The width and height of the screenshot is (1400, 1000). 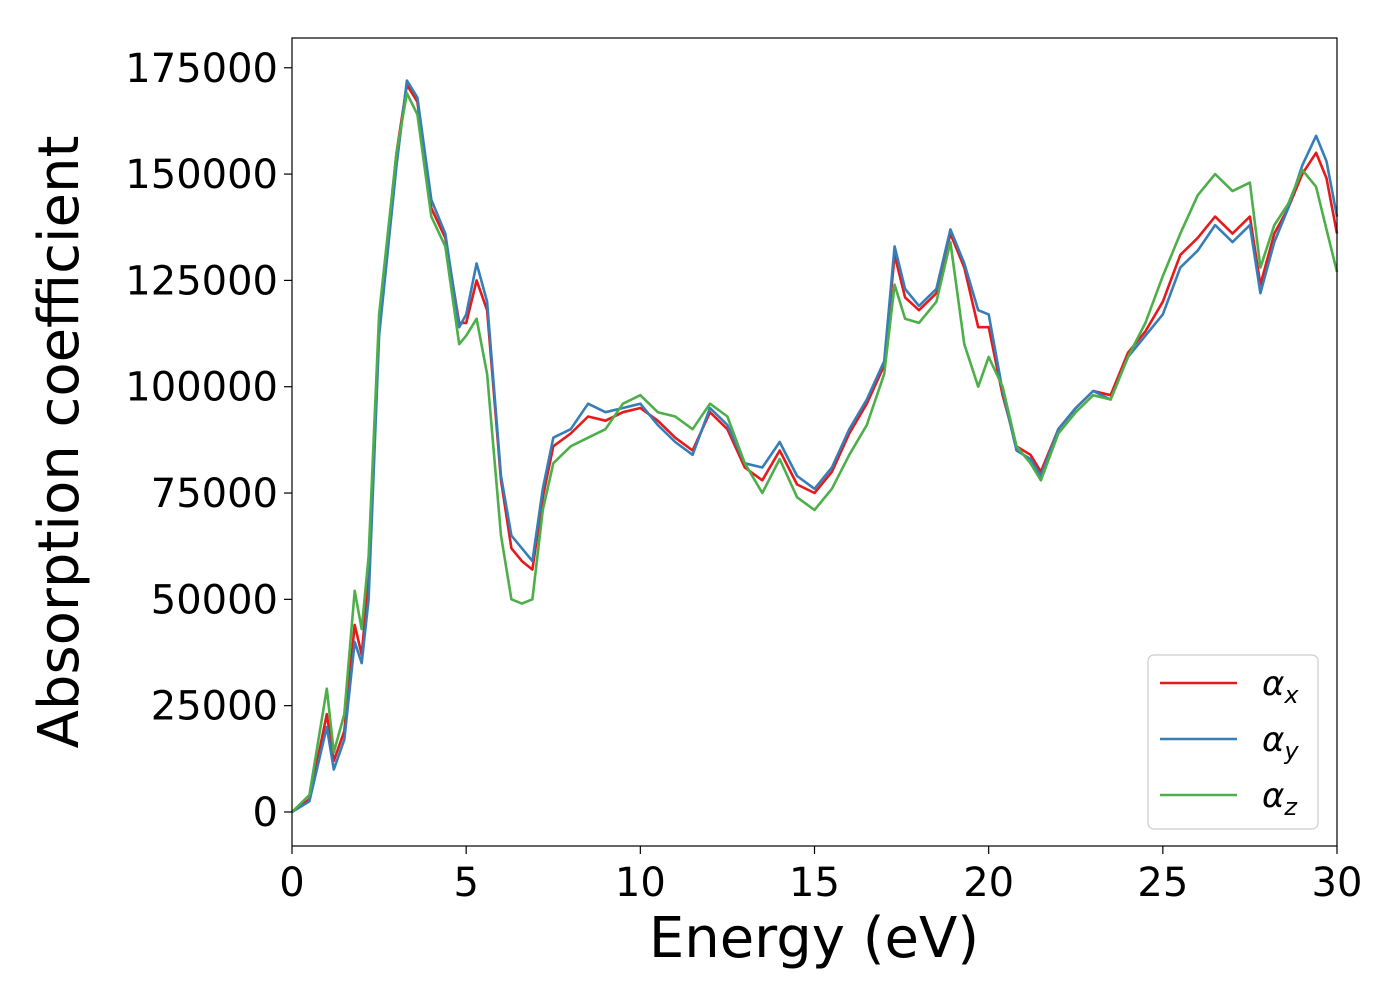 I want to click on y-axis: 0 25000 50000 75000 100000 125000 150000 175000, so click(x=208, y=441).